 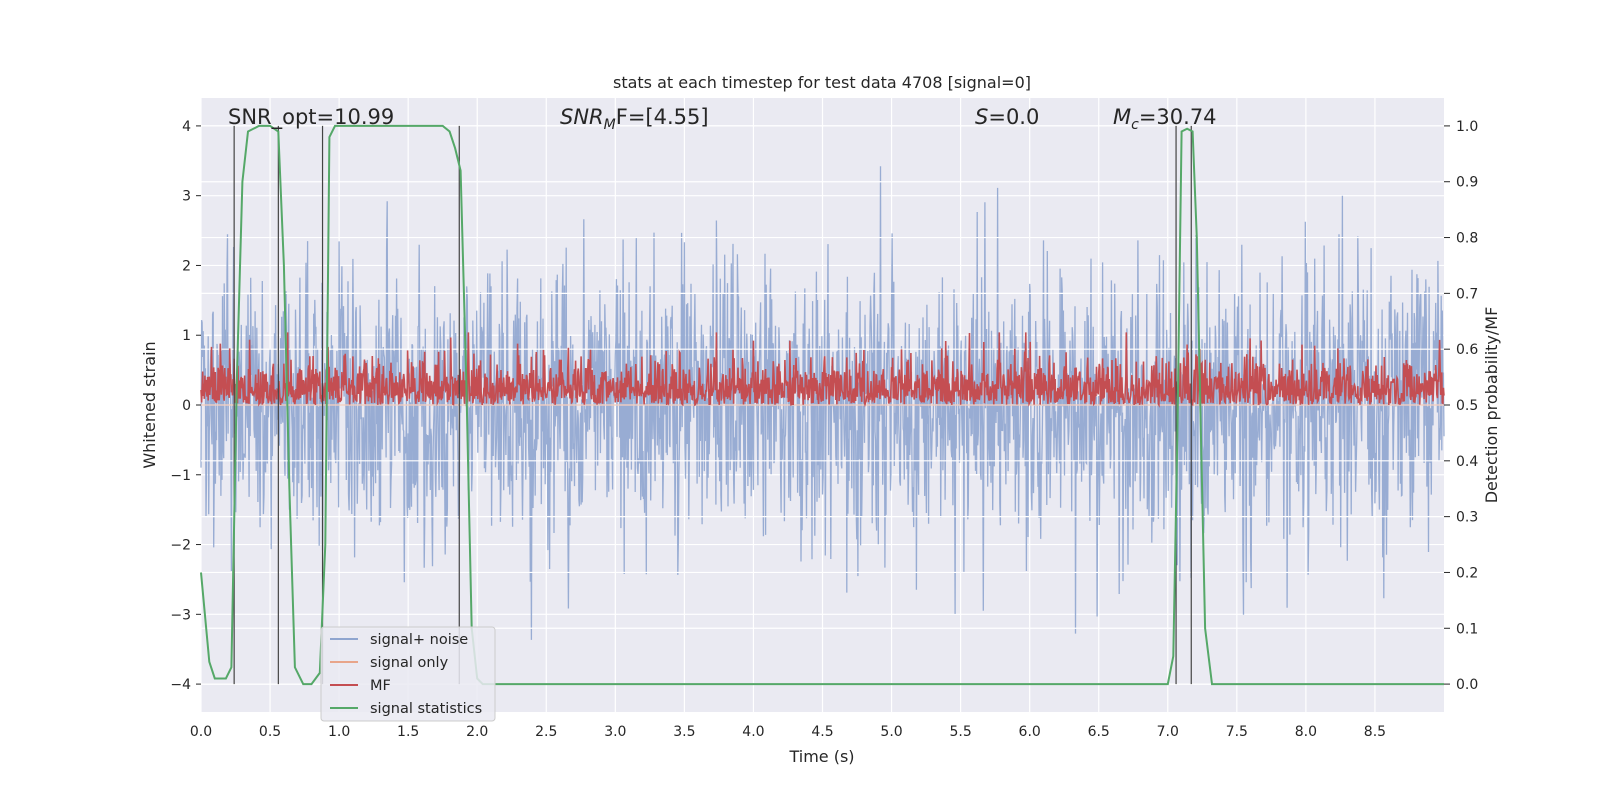 I want to click on annotation-mc: Mc=30.74, so click(x=1165, y=119).